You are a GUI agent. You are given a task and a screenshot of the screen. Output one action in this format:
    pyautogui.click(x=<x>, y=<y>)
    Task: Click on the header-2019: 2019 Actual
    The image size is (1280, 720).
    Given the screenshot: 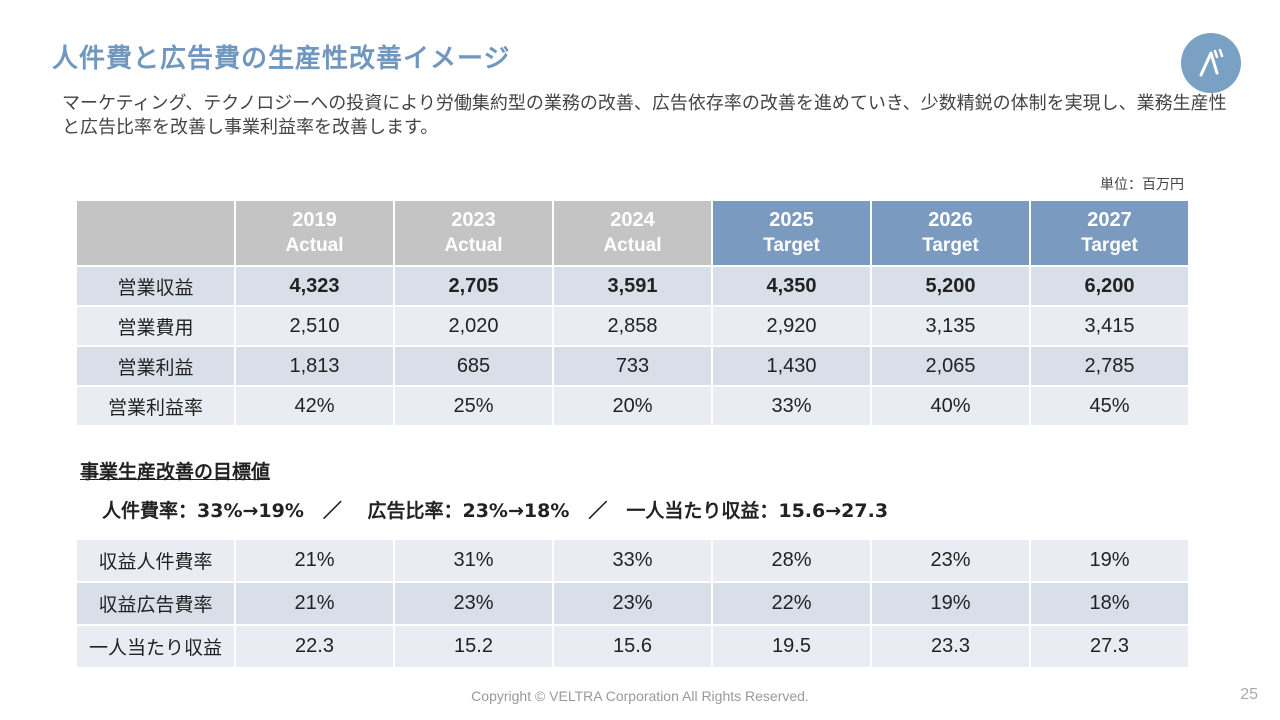 What is the action you would take?
    pyautogui.click(x=314, y=233)
    